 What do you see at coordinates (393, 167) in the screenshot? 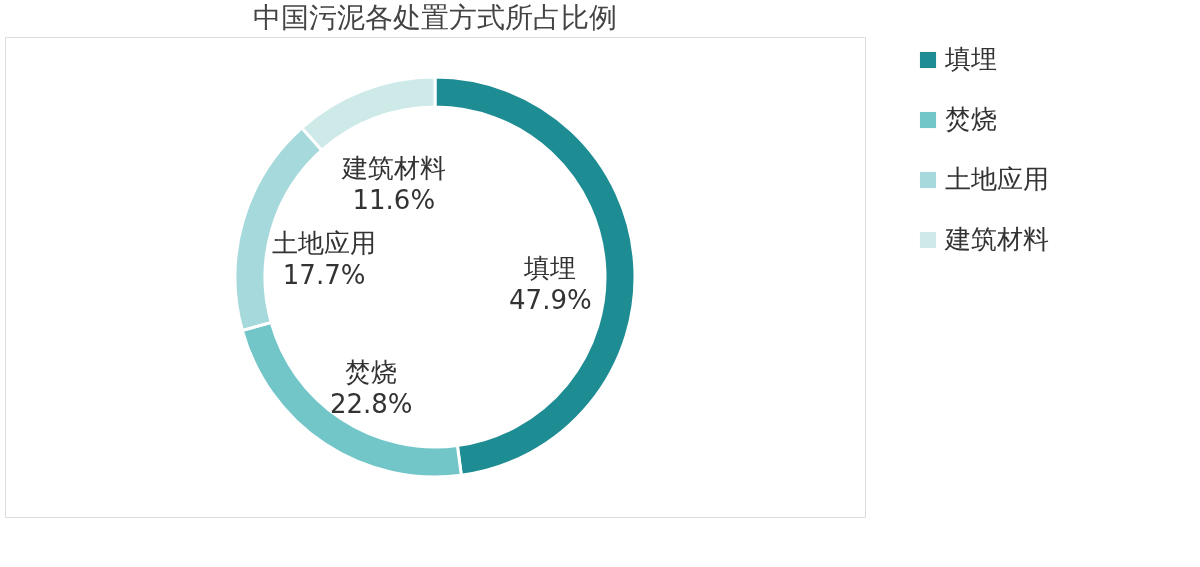
I see `slice-label: 建筑材料` at bounding box center [393, 167].